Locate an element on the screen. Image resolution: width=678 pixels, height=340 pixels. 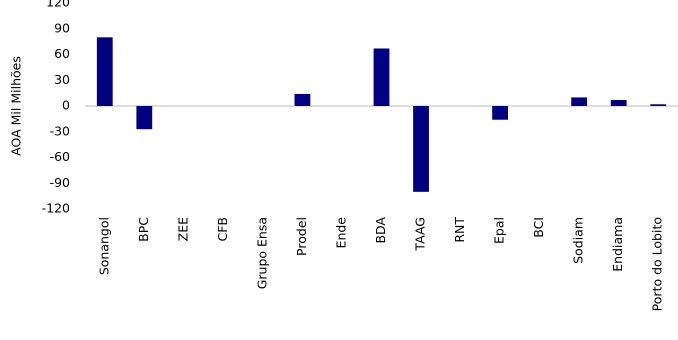
y-tick-label: -90 is located at coordinates (60, 182).